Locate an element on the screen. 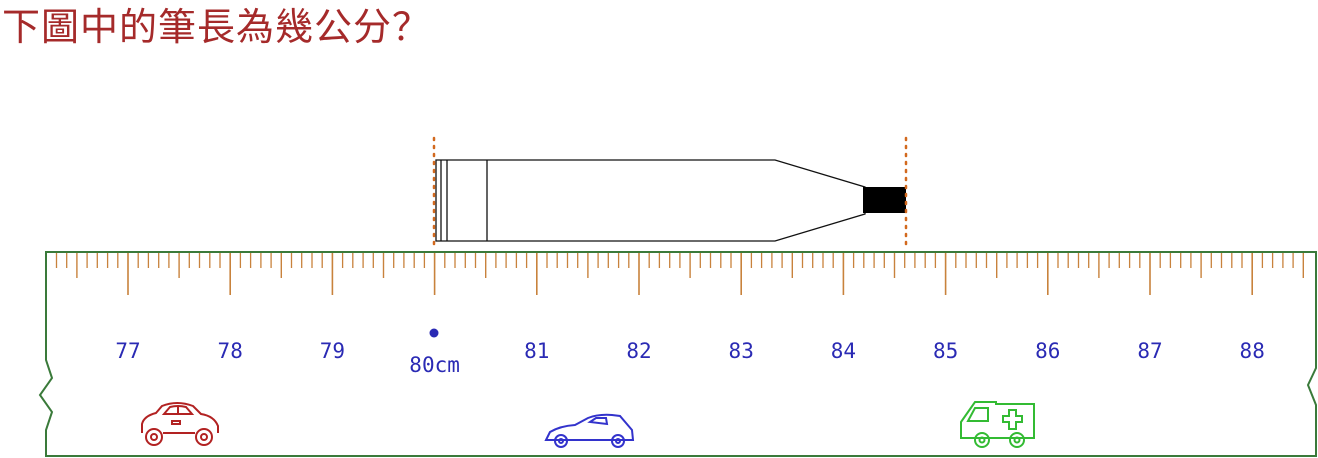 This screenshot has width=1318, height=458. ruler-label: 85 is located at coordinates (945, 351).